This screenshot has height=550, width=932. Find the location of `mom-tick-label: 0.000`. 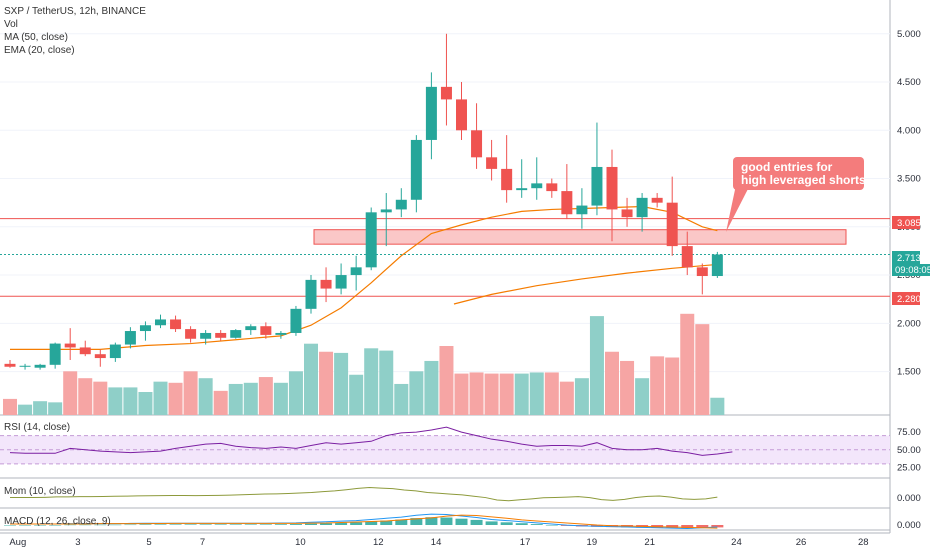

mom-tick-label: 0.000 is located at coordinates (909, 498).